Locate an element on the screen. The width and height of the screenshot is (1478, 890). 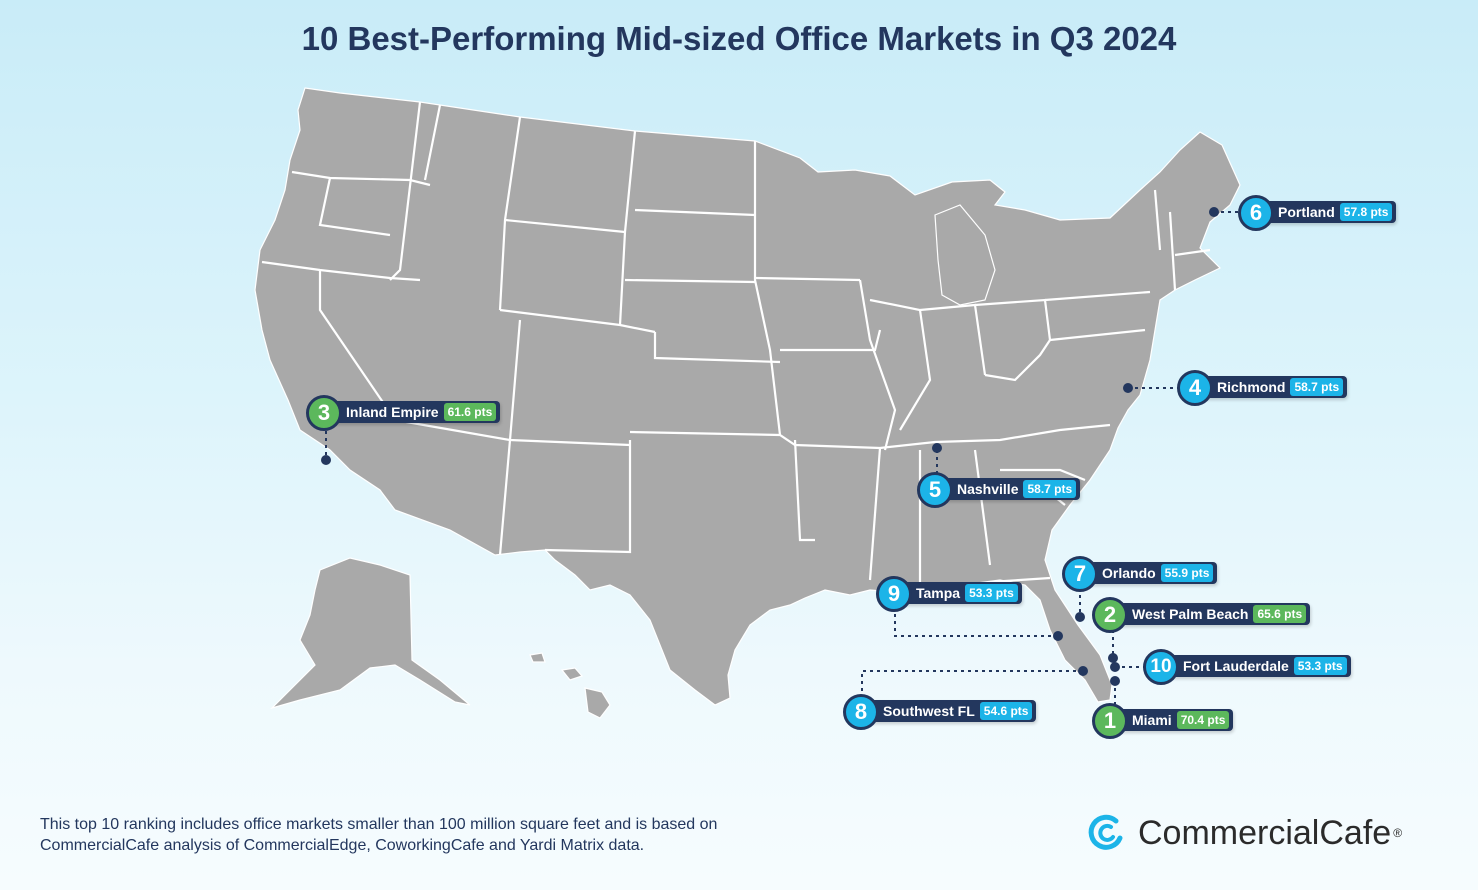
portland-dot is located at coordinates (1214, 212).